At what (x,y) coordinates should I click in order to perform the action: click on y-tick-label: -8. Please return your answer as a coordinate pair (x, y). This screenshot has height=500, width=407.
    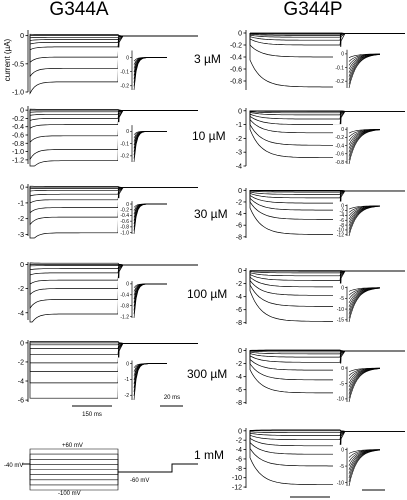
    Looking at the image, I should click on (239, 469).